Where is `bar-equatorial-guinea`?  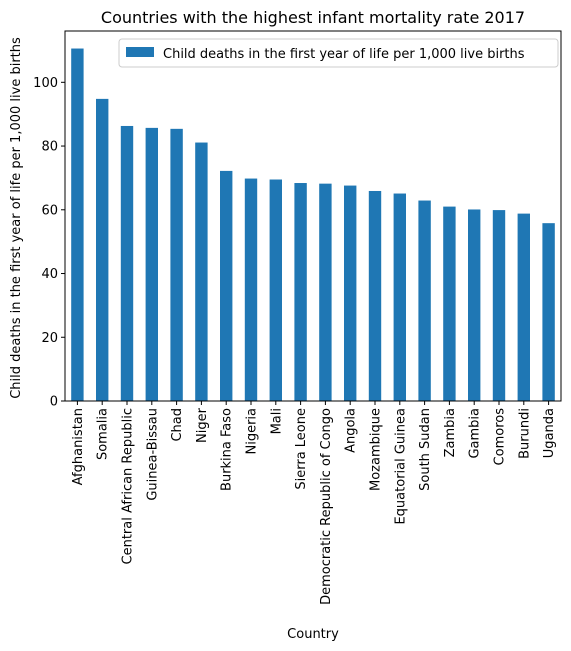
bar-equatorial-guinea is located at coordinates (399, 297).